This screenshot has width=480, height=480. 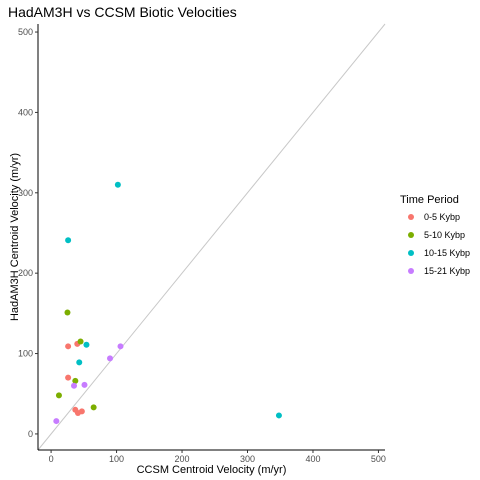 I want to click on y-axis-label: HadAM3H Centroid Velocity (m/yr), so click(x=15, y=237).